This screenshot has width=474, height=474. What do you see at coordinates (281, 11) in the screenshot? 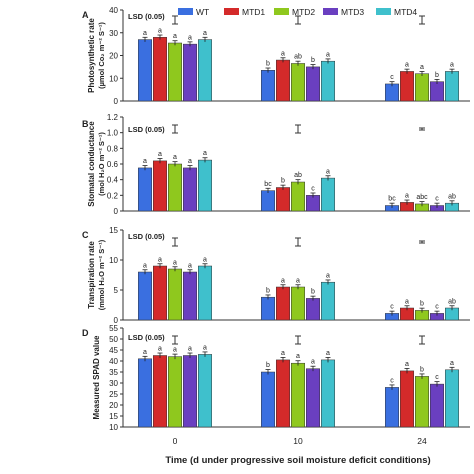
I see `legend-swatch-mtd2` at bounding box center [281, 11].